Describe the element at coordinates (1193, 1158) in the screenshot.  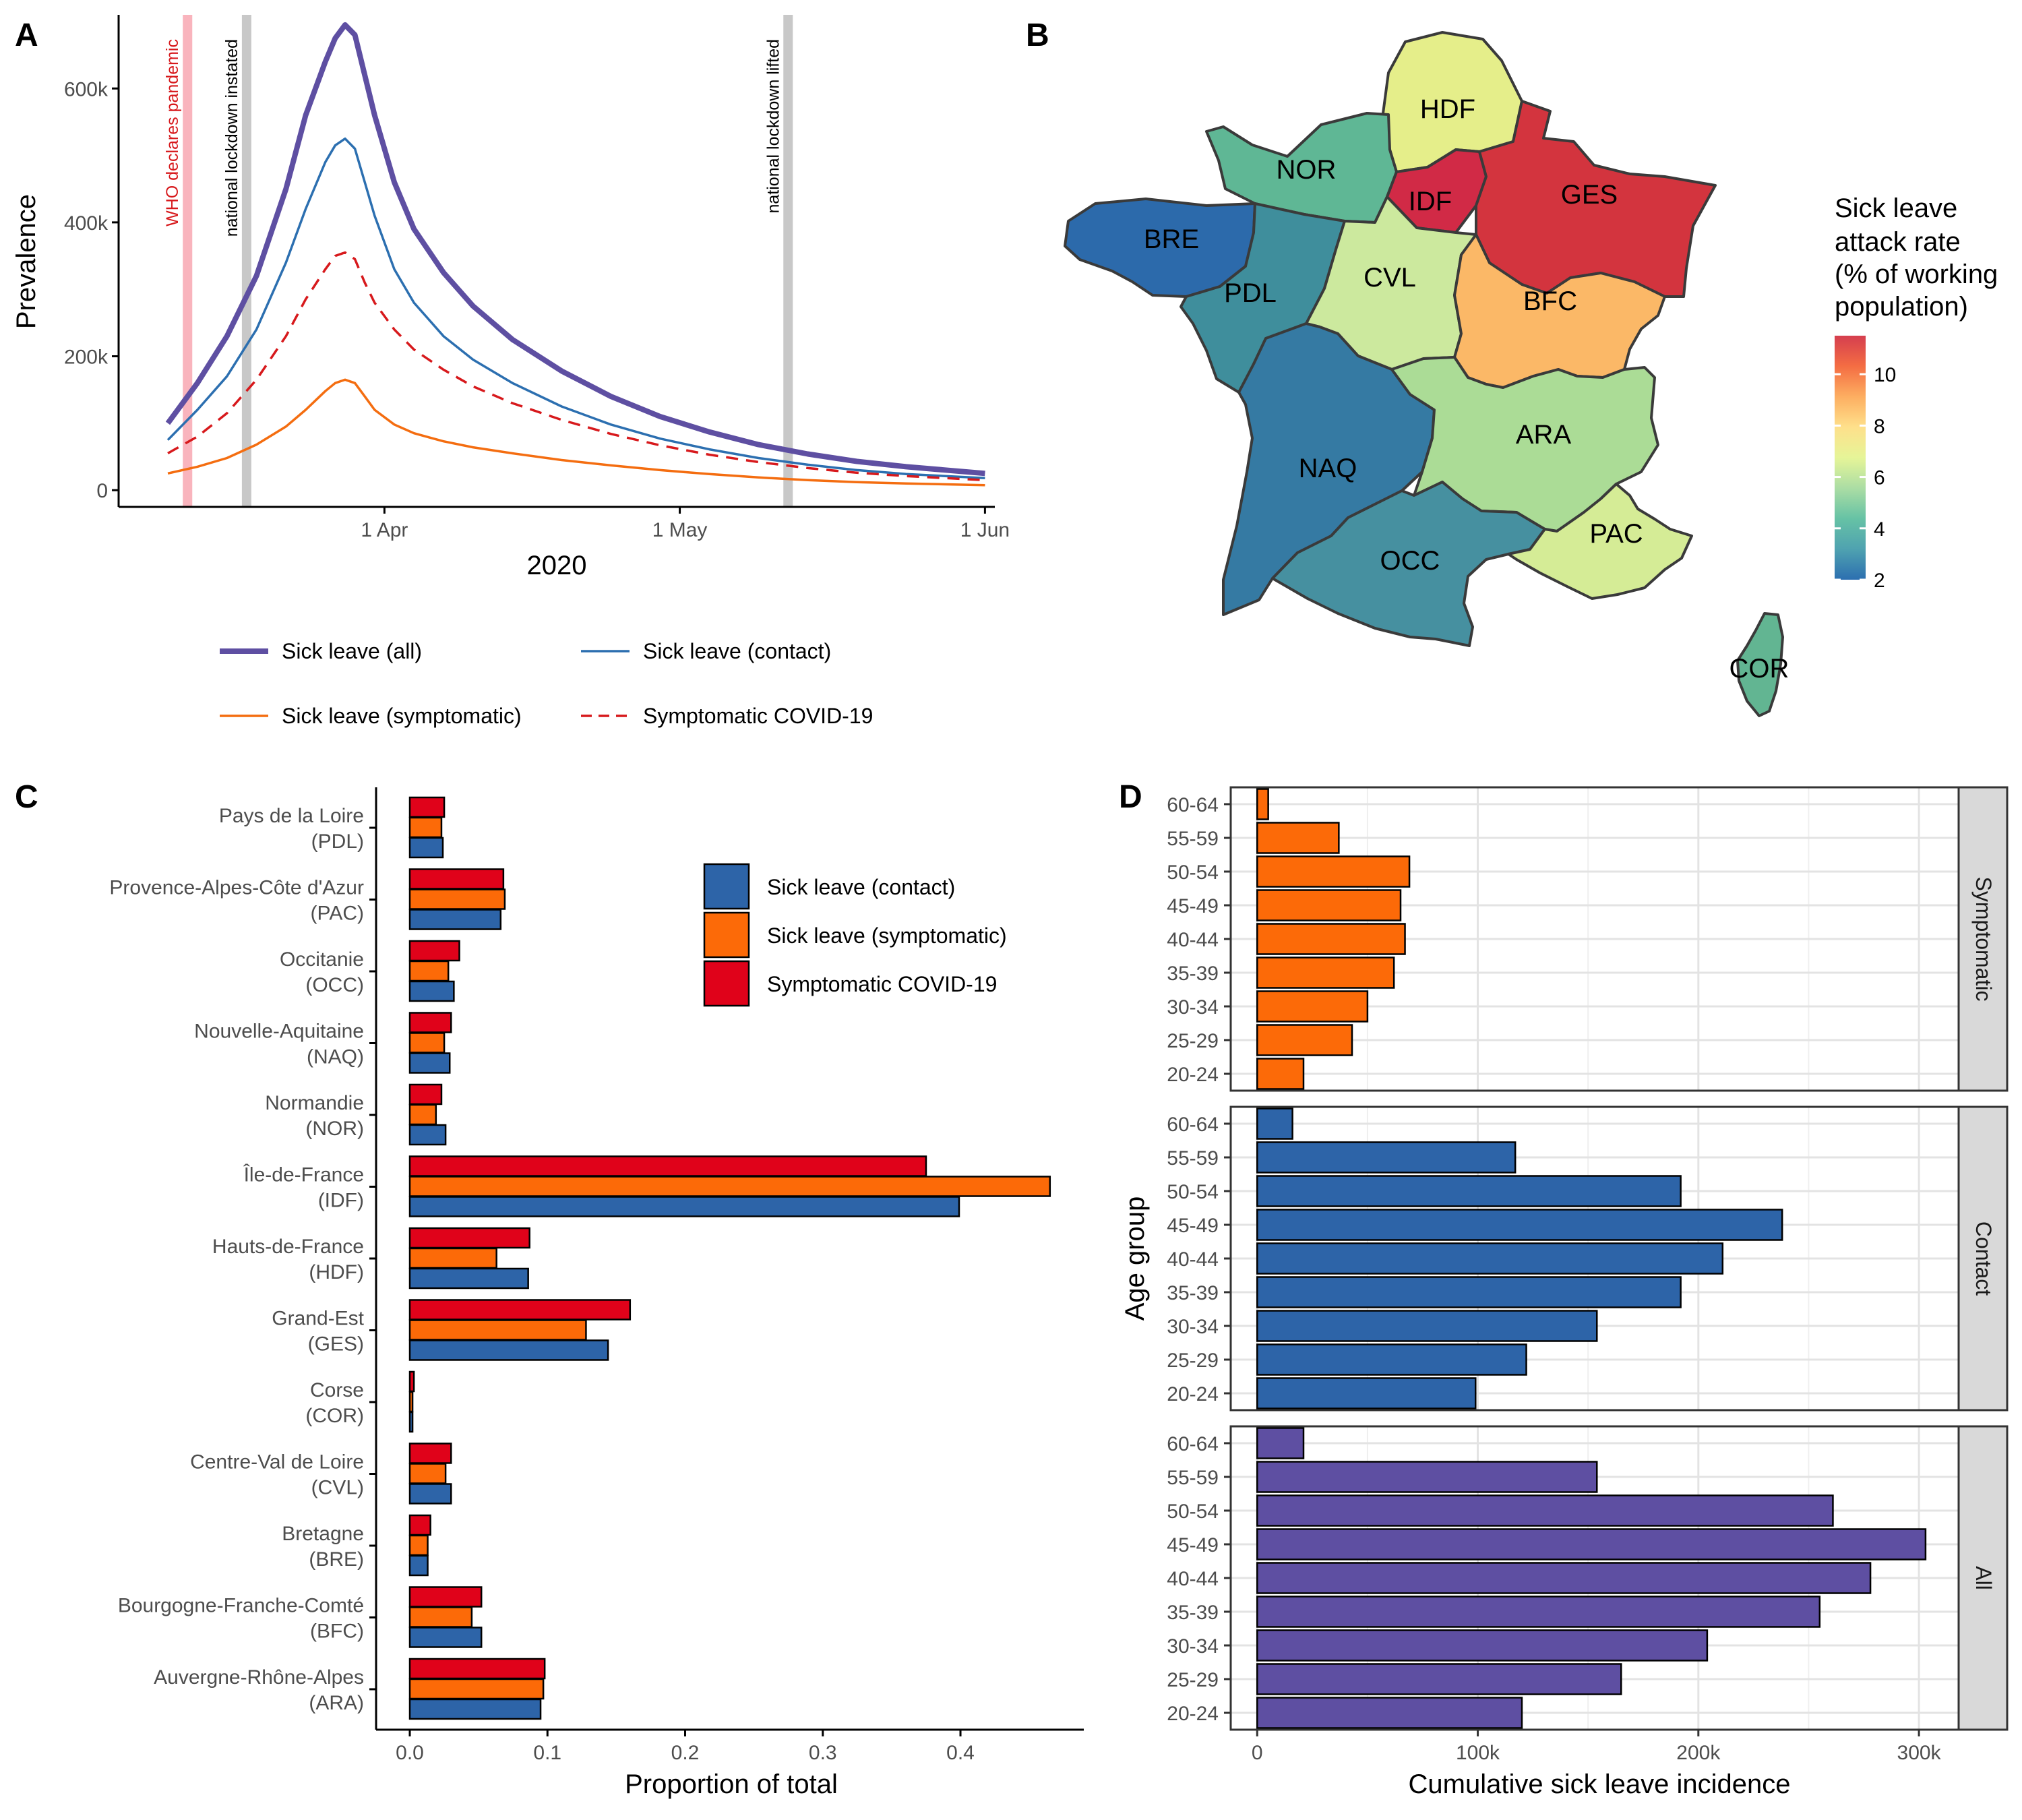
I see `d-category-label-1-1: 55-59` at that location.